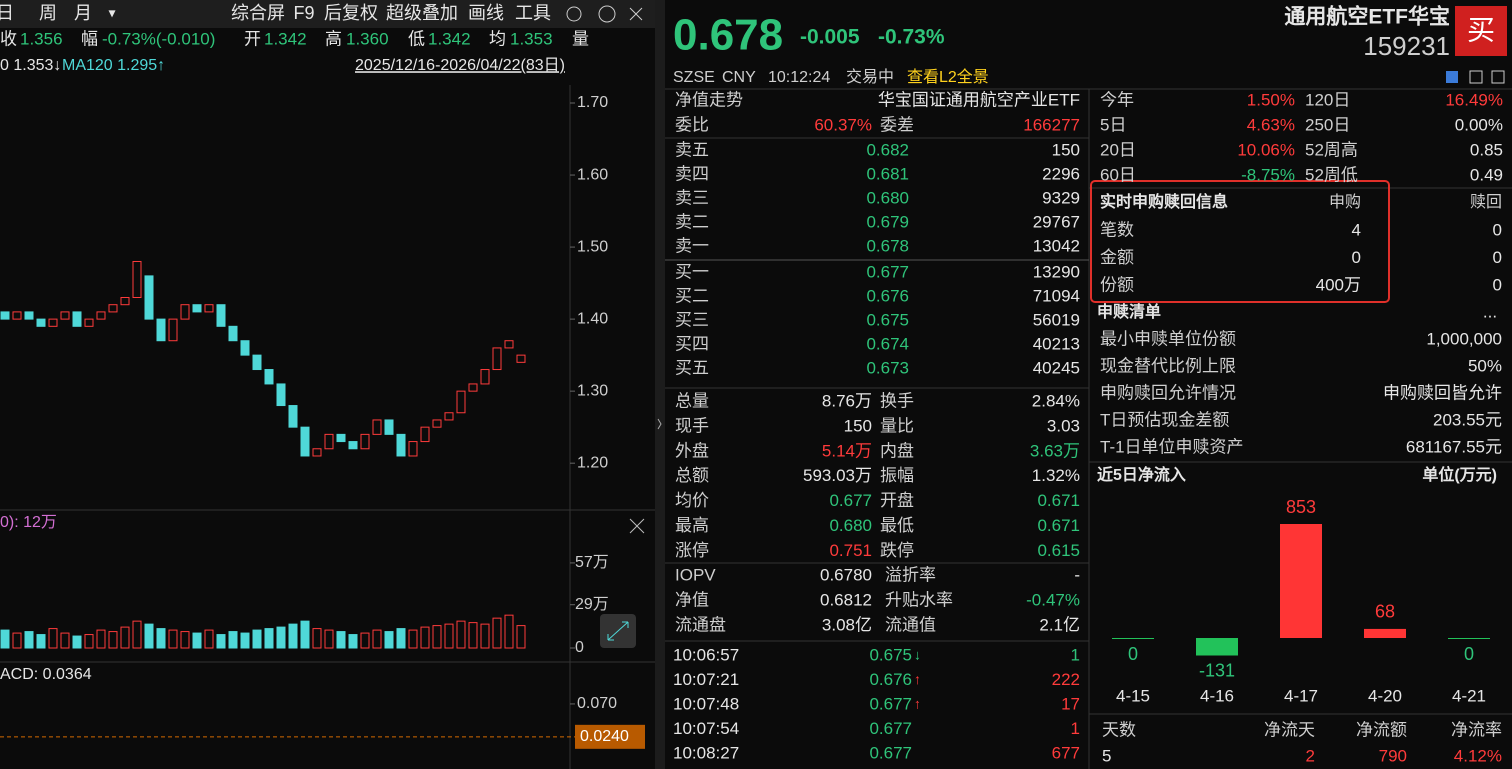 The image size is (1512, 769). What do you see at coordinates (692, 245) in the screenshot?
I see `book-label: 卖一` at bounding box center [692, 245].